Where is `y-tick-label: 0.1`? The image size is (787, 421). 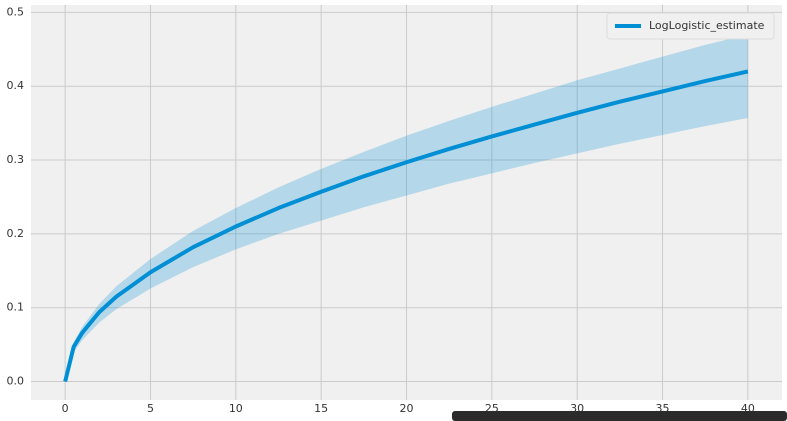 y-tick-label: 0.1 is located at coordinates (16, 307).